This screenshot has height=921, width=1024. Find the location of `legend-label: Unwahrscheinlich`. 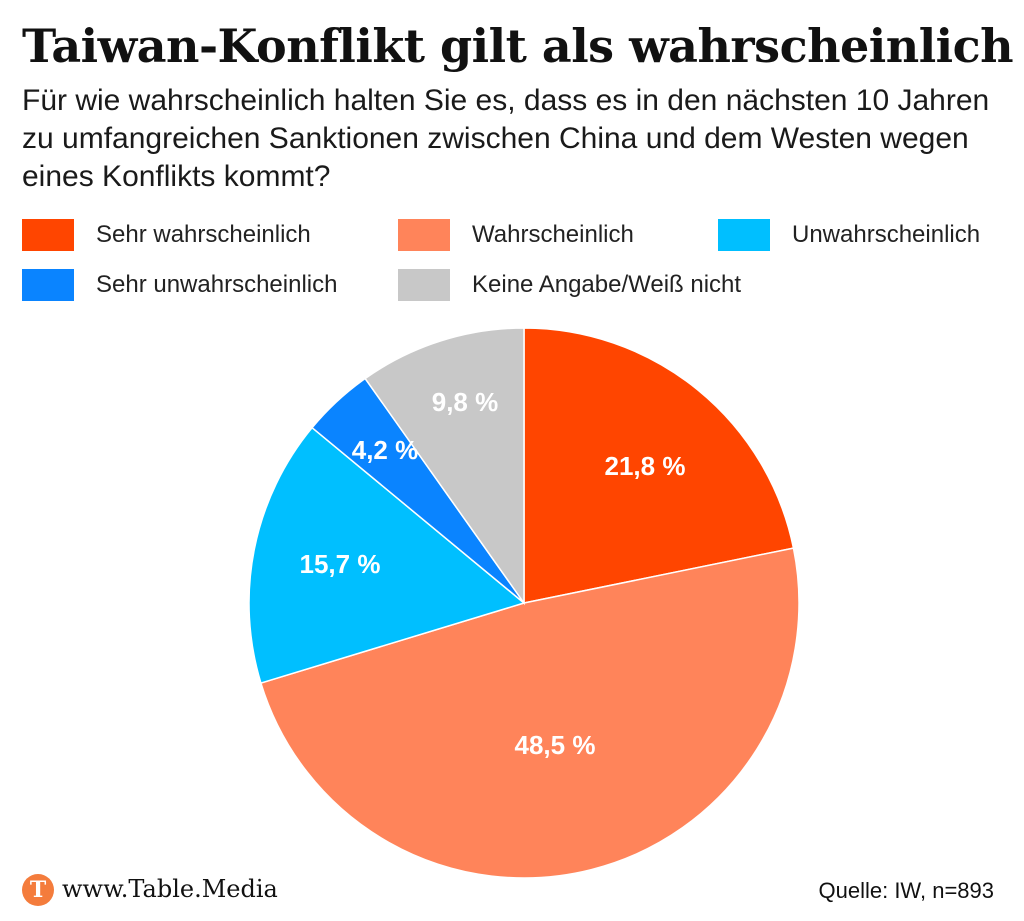

legend-label: Unwahrscheinlich is located at coordinates (886, 234).